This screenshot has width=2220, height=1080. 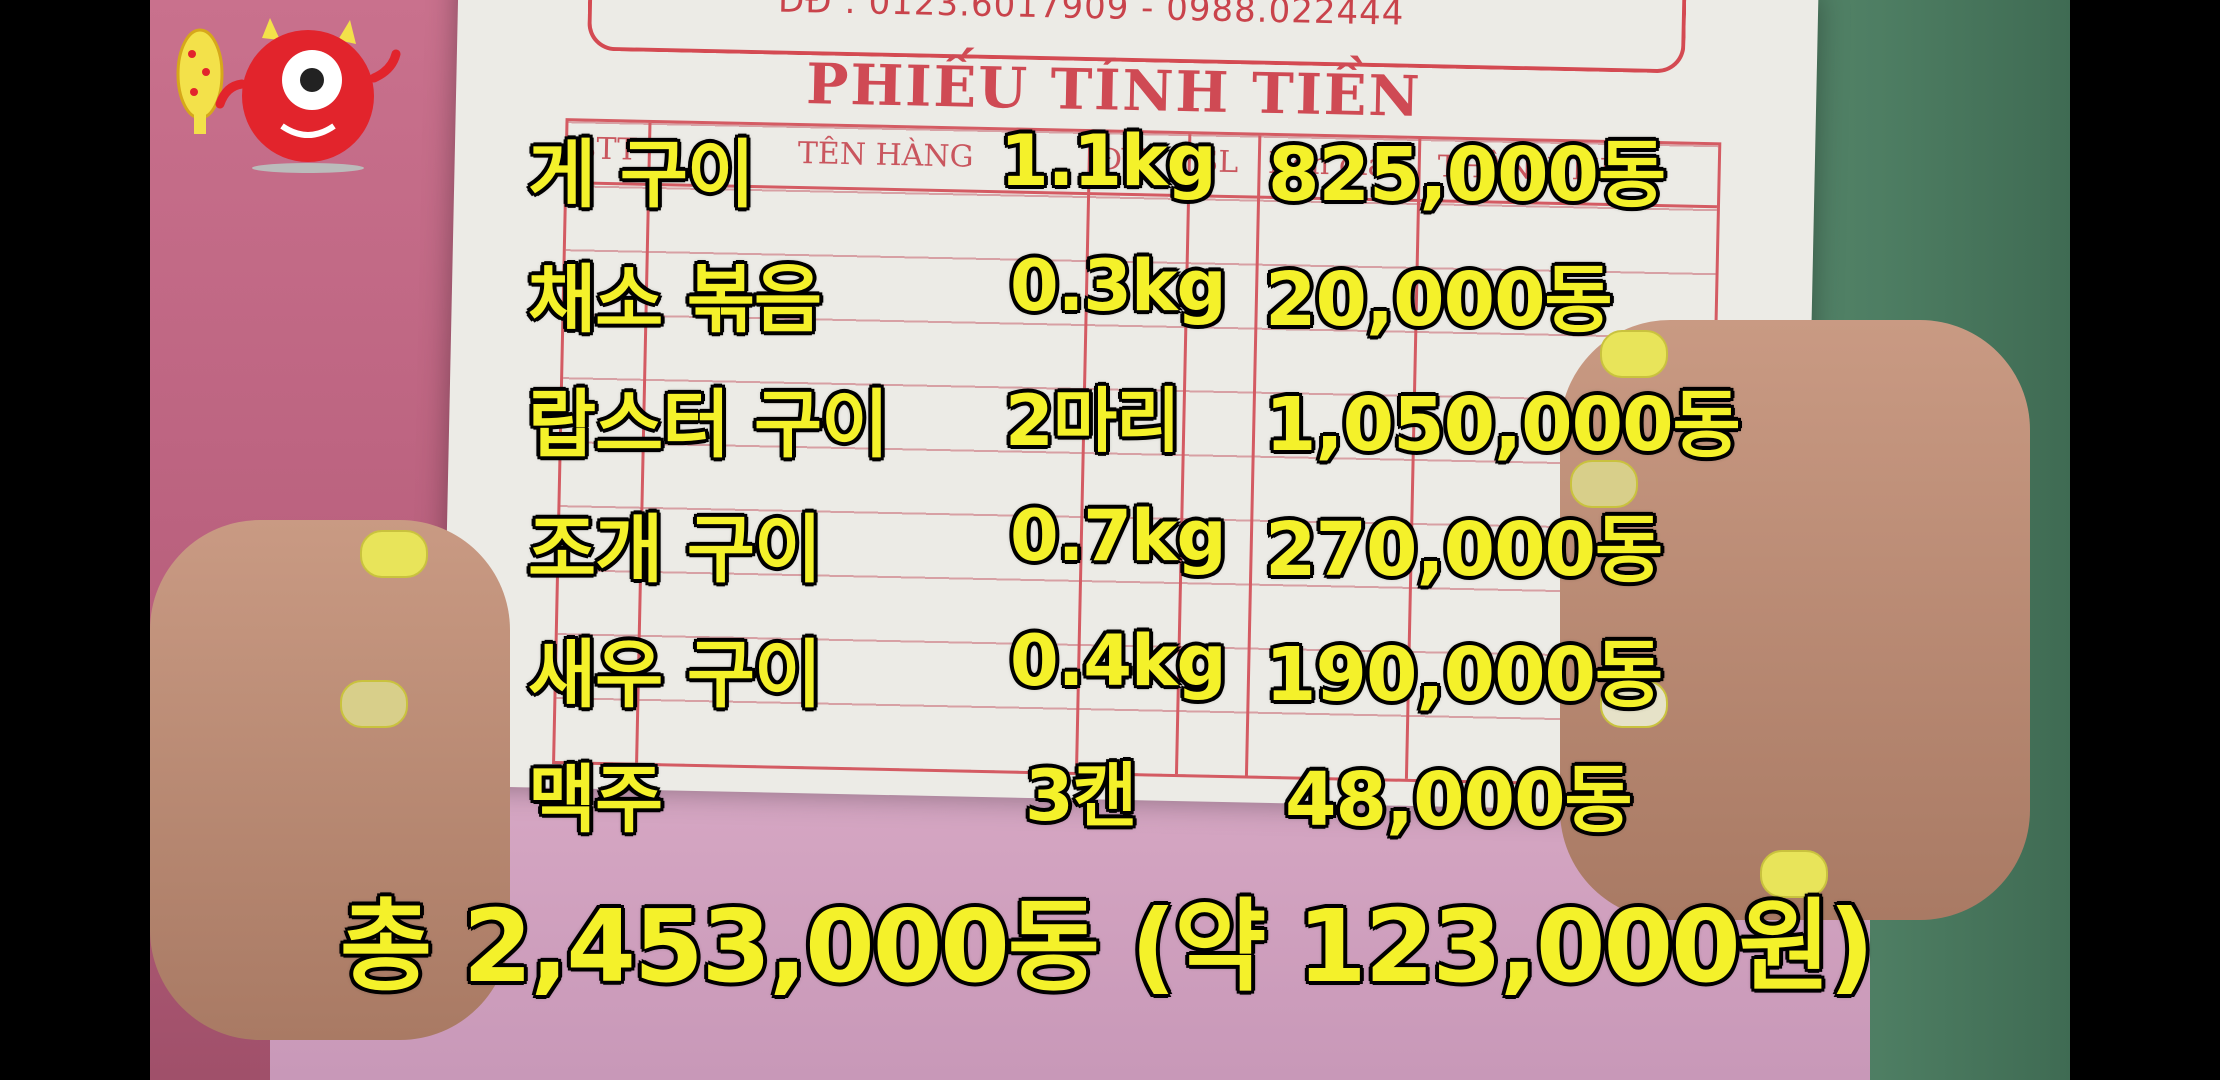 I want to click on caption-item-price: 20,000동, so click(x=1439, y=300).